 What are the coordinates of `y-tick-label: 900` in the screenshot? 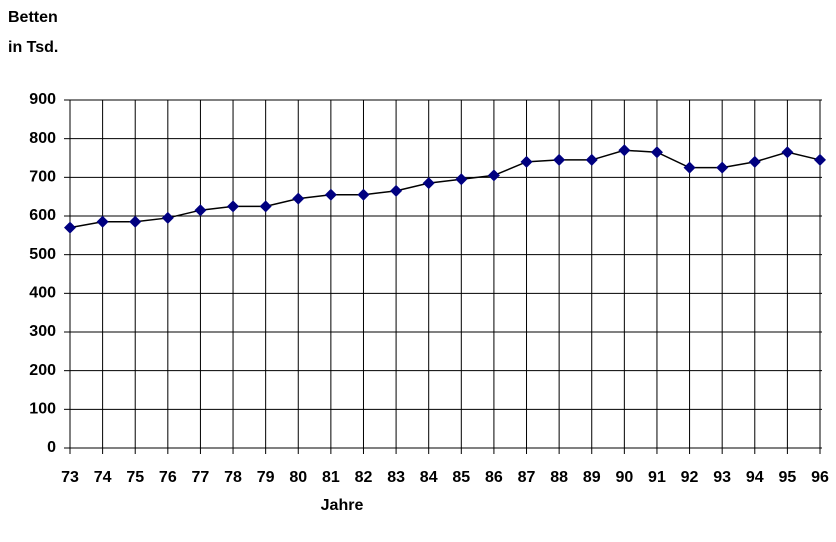 It's located at (42, 99).